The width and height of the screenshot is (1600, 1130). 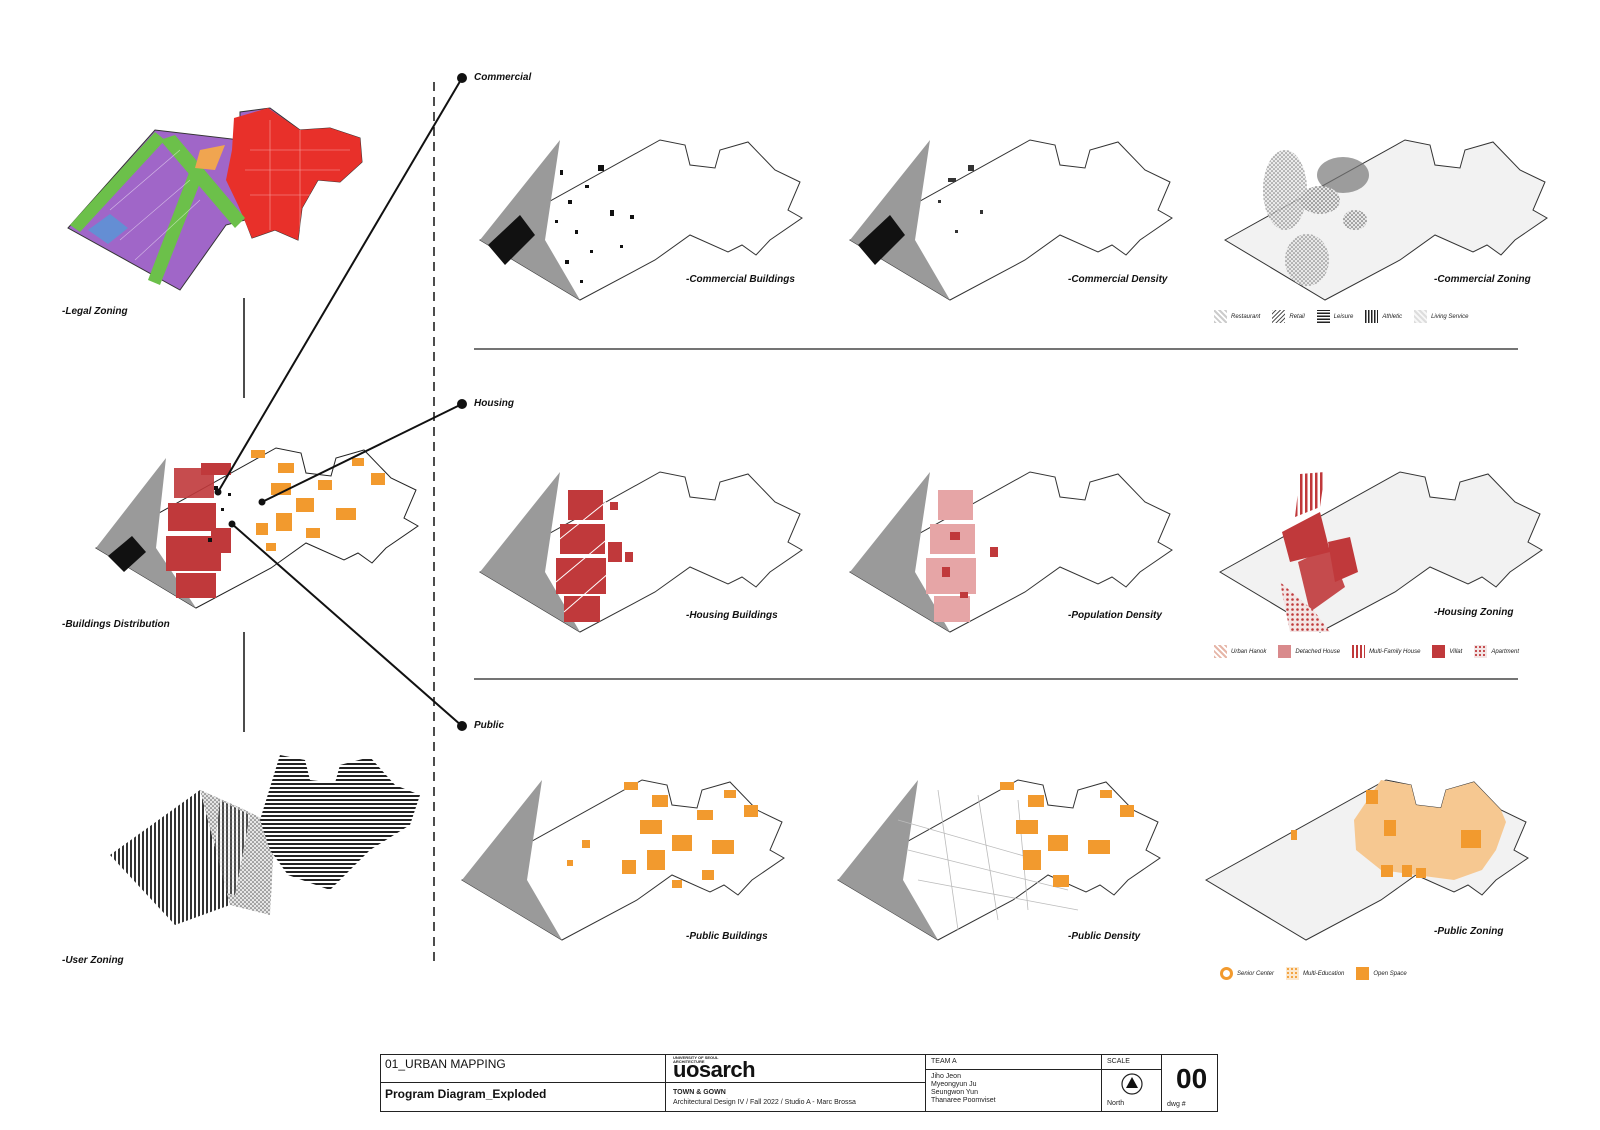 I want to click on commercial-density-map, so click(x=1011, y=220).